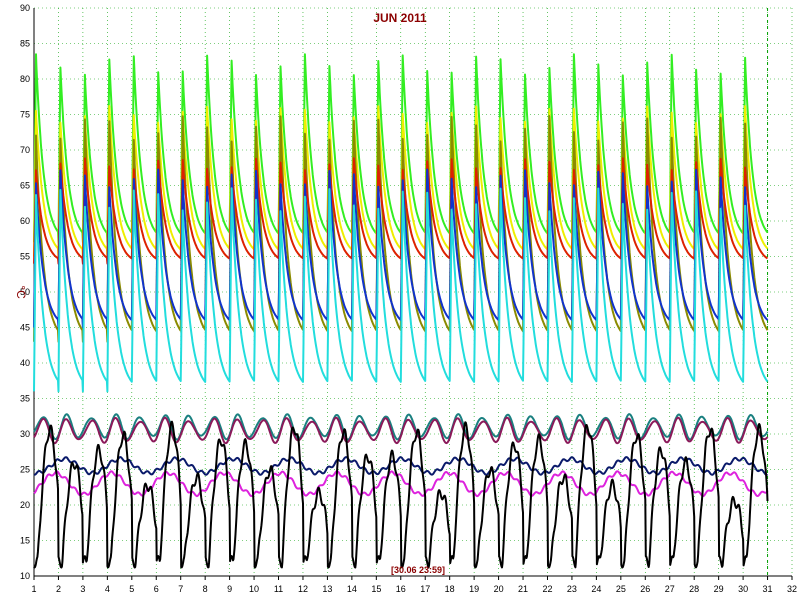 The width and height of the screenshot is (800, 600). What do you see at coordinates (131, 589) in the screenshot?
I see `x-tick-label: 5` at bounding box center [131, 589].